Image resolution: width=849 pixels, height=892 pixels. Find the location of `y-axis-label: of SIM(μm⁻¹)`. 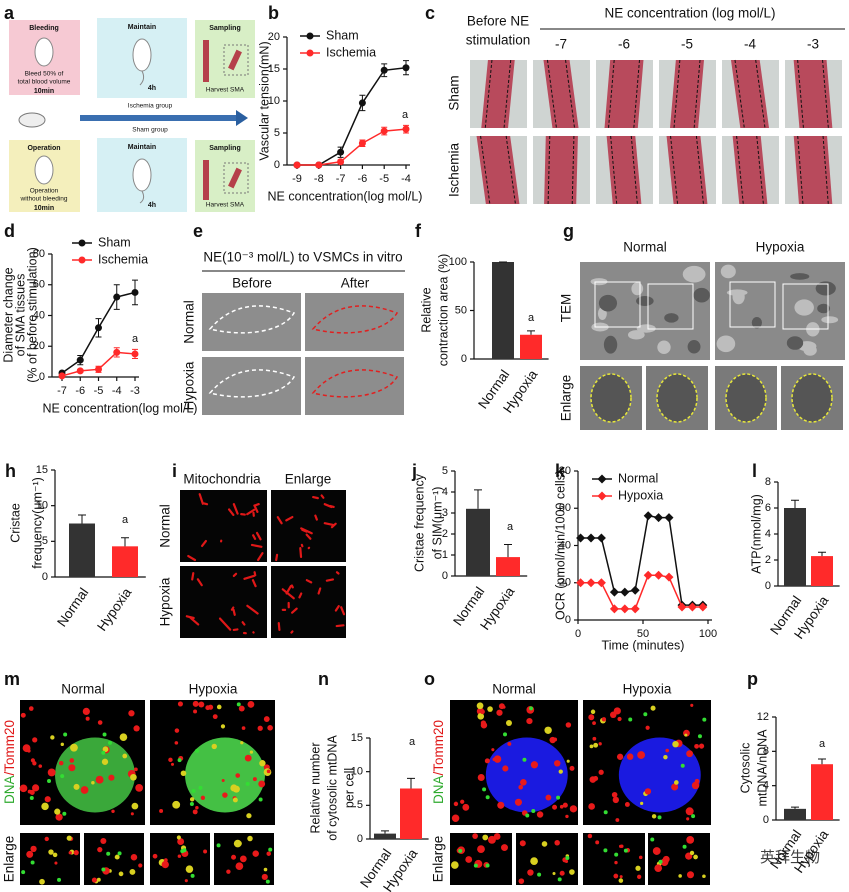

y-axis-label: of SIM(μm⁻¹) is located at coordinates (437, 523).